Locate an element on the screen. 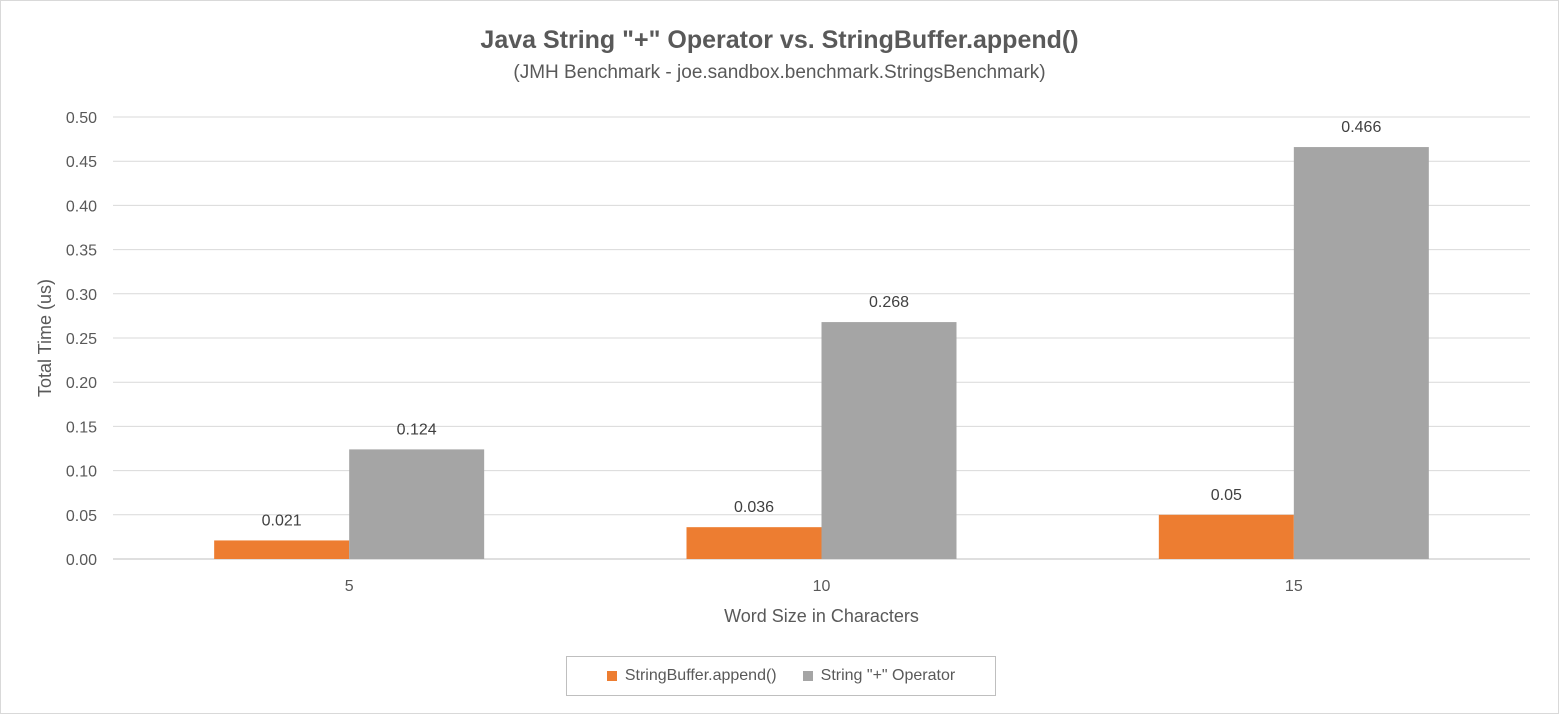 This screenshot has height=714, width=1559. y-tick-label: 0.25 is located at coordinates (81, 339).